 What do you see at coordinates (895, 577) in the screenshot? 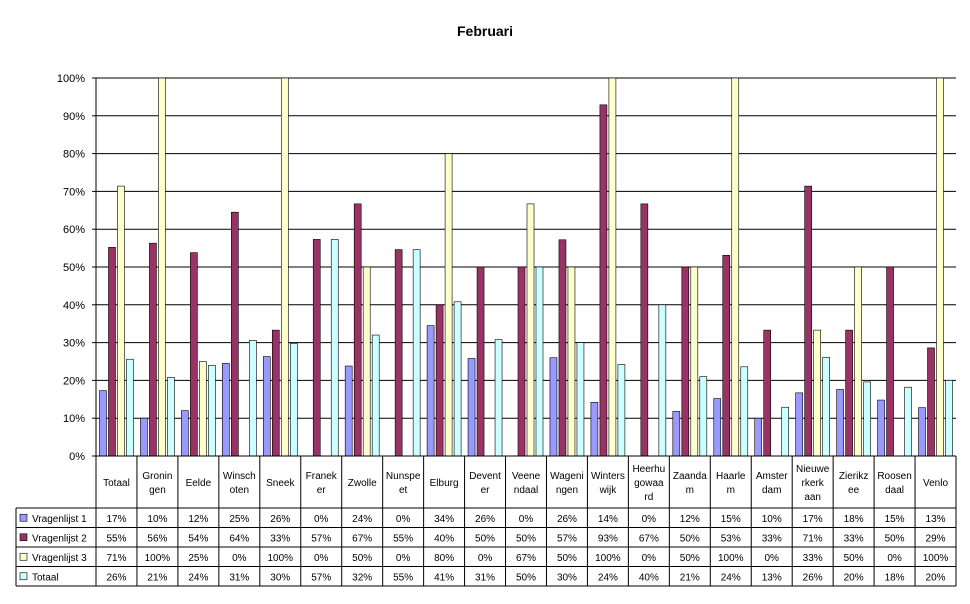
I see `data-label: 18%` at bounding box center [895, 577].